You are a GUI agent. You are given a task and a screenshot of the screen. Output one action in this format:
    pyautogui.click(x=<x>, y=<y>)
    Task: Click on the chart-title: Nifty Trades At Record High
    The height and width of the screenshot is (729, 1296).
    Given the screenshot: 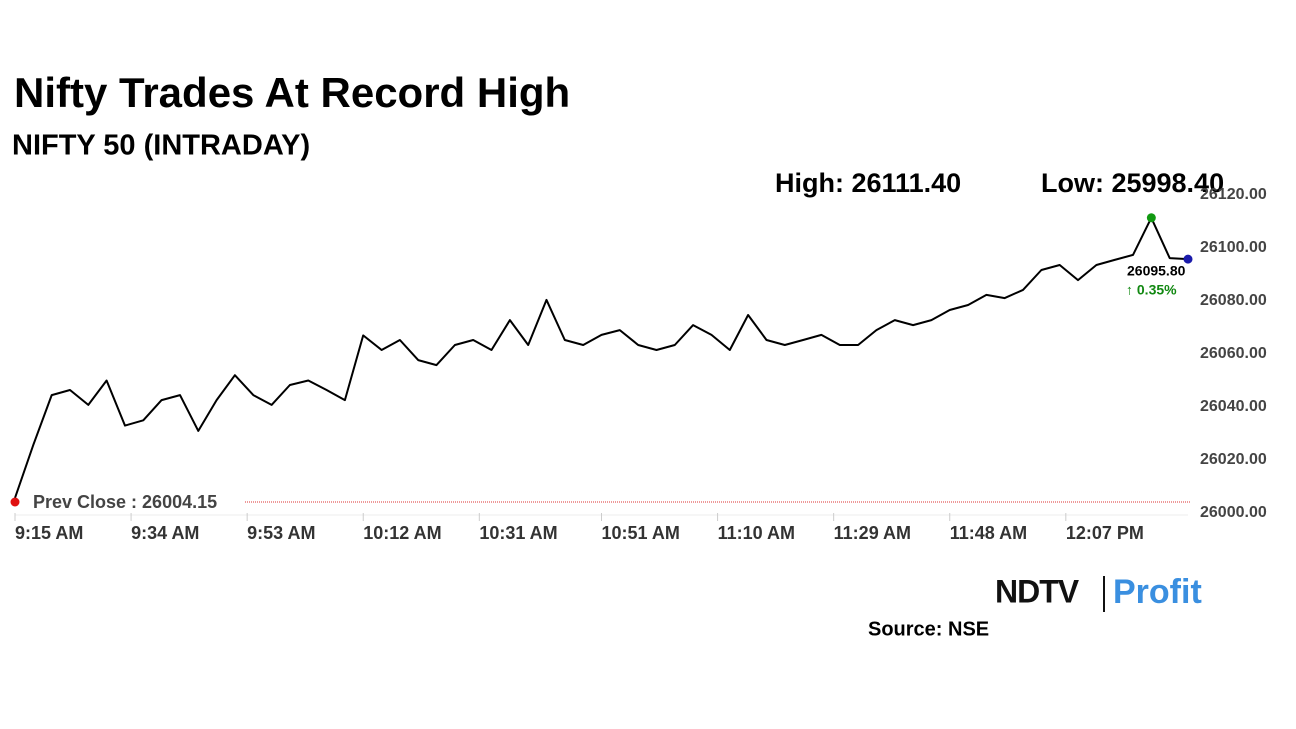 What is the action you would take?
    pyautogui.click(x=292, y=92)
    